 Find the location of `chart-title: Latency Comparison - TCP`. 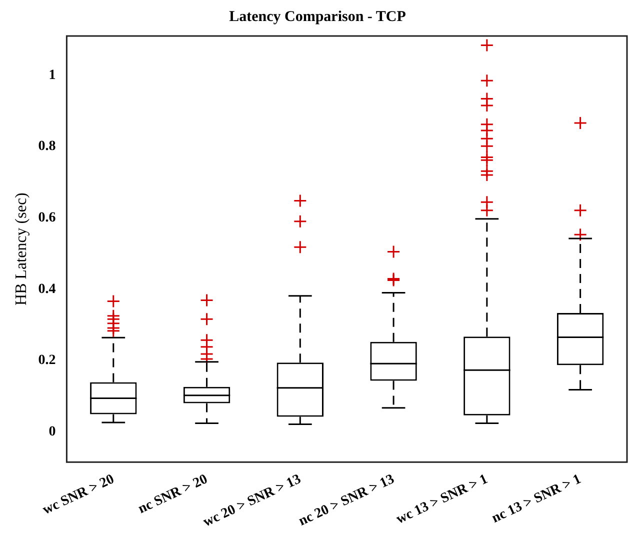

chart-title: Latency Comparison - TCP is located at coordinates (317, 16).